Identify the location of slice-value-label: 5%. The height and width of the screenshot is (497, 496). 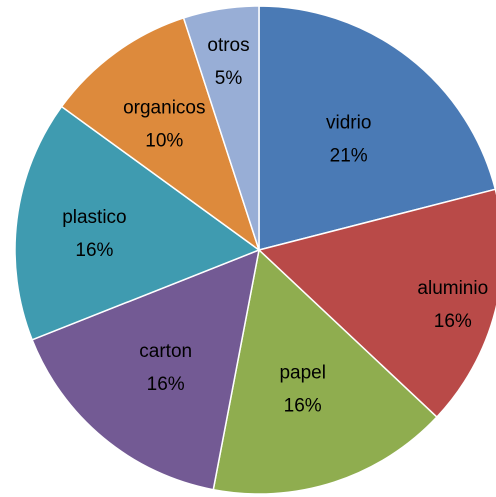
(229, 78).